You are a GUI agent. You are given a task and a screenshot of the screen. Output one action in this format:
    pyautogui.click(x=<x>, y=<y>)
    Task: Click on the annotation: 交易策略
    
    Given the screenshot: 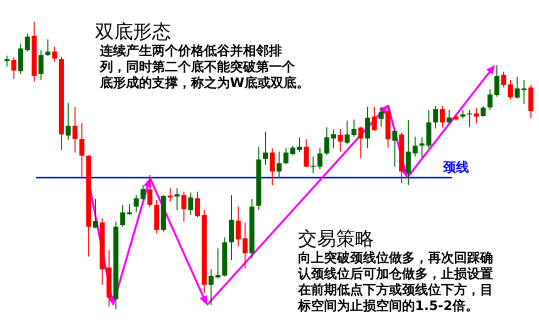 What is the action you would take?
    pyautogui.click(x=336, y=239)
    